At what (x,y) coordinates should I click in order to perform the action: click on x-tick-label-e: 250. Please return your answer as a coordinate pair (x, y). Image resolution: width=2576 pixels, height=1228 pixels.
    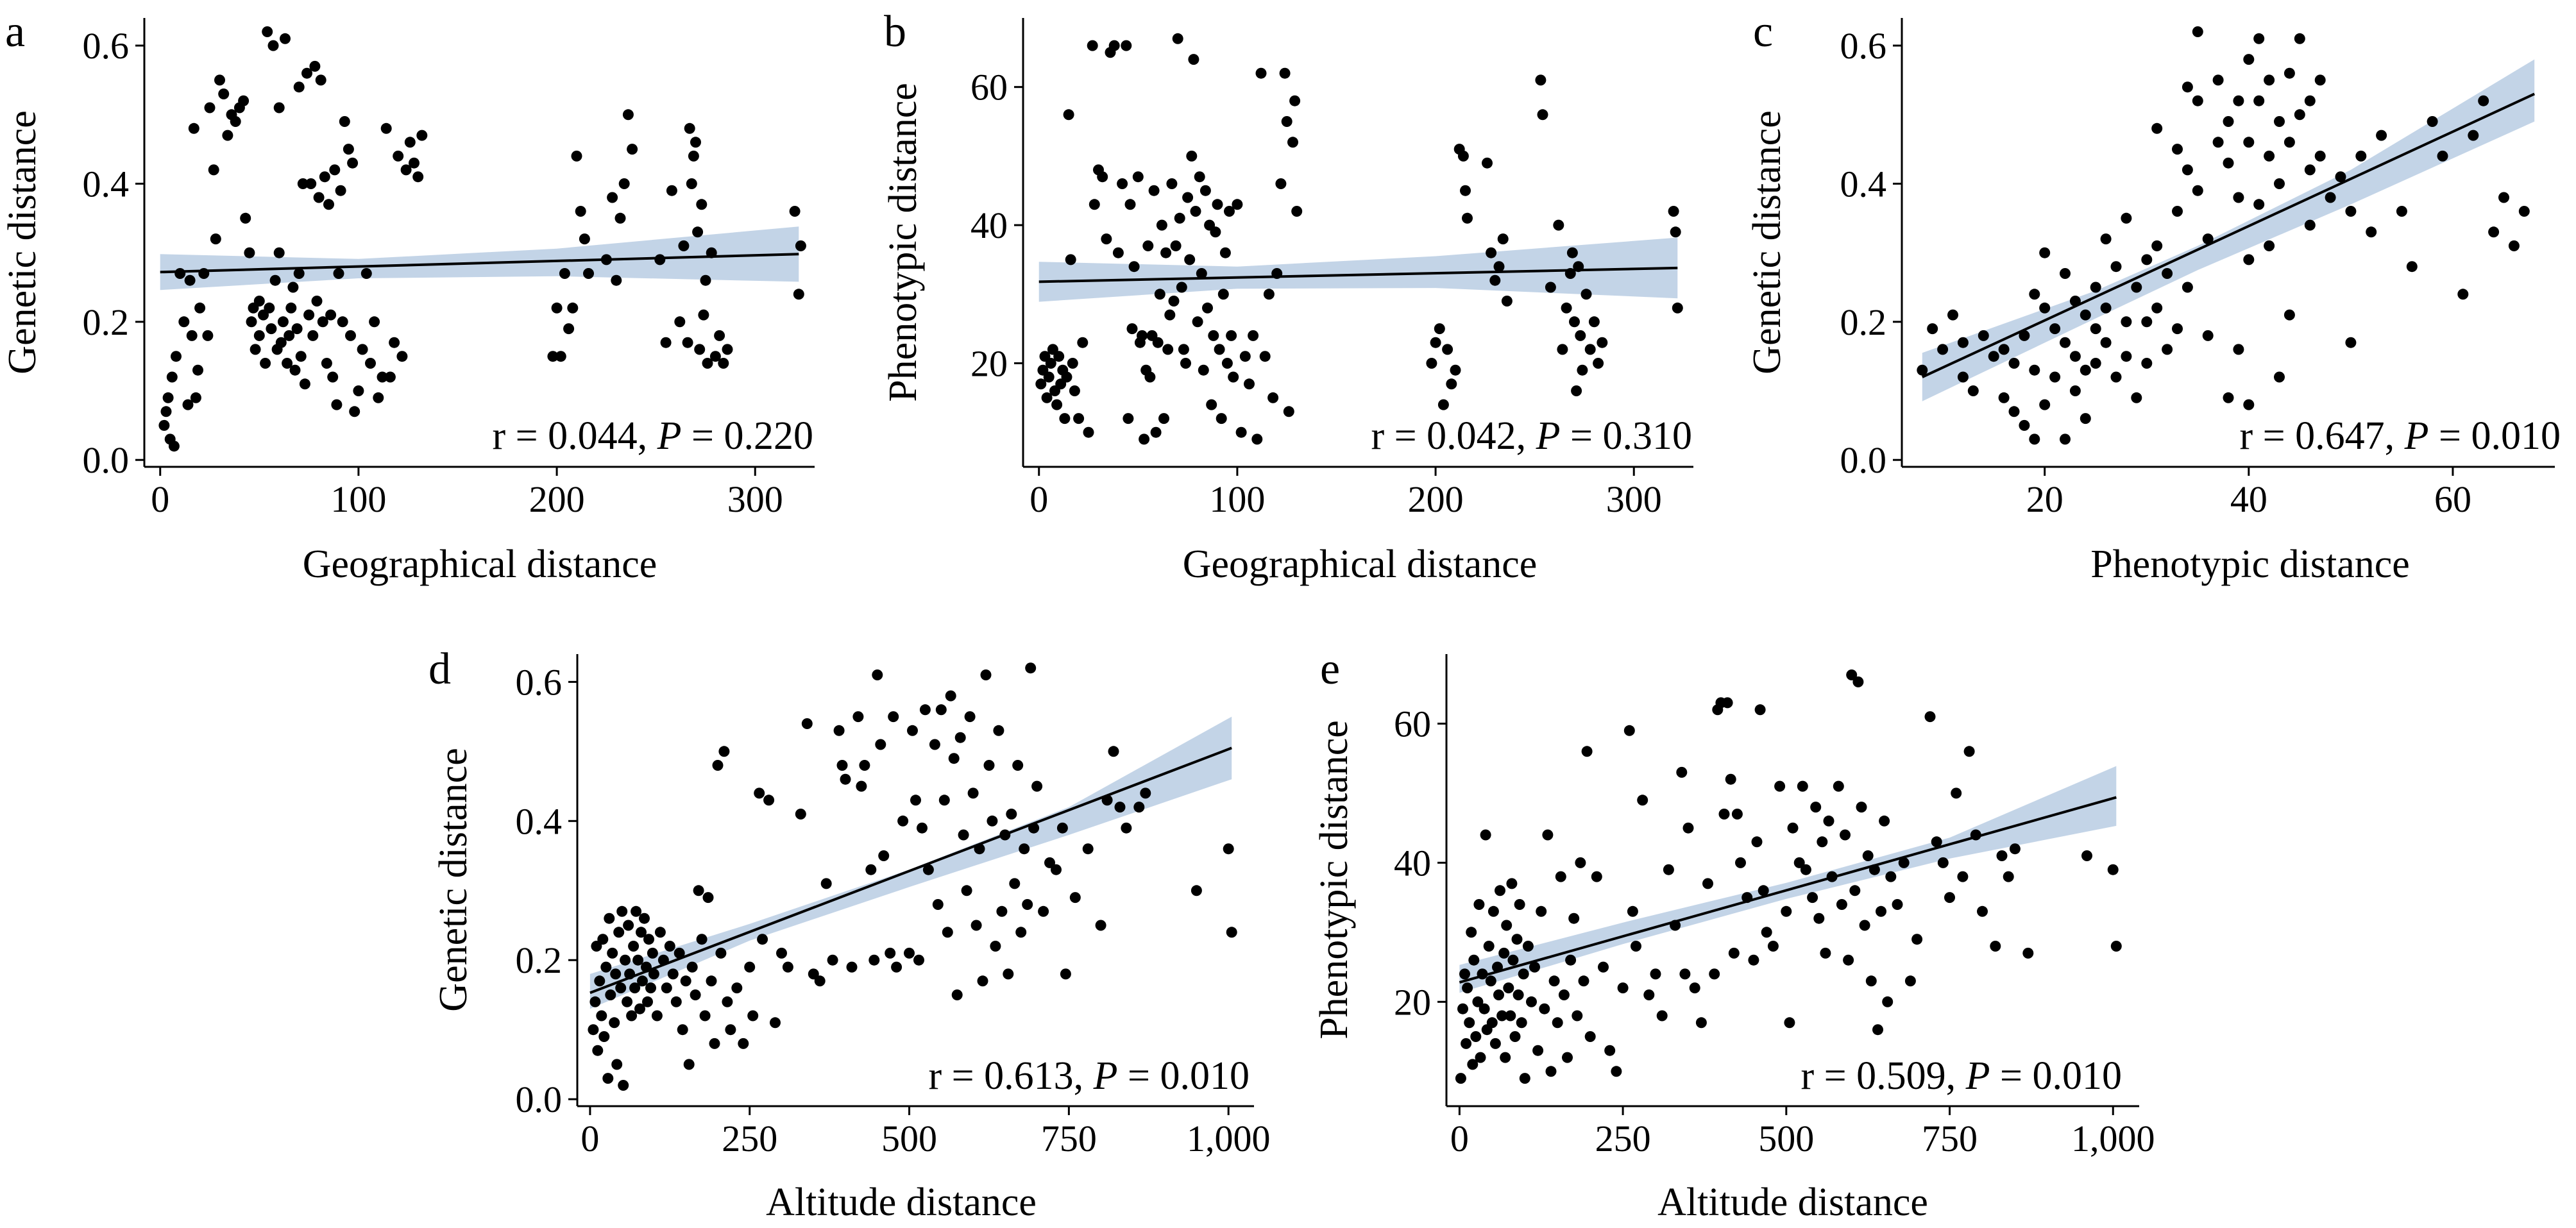
    Looking at the image, I should click on (1623, 1138).